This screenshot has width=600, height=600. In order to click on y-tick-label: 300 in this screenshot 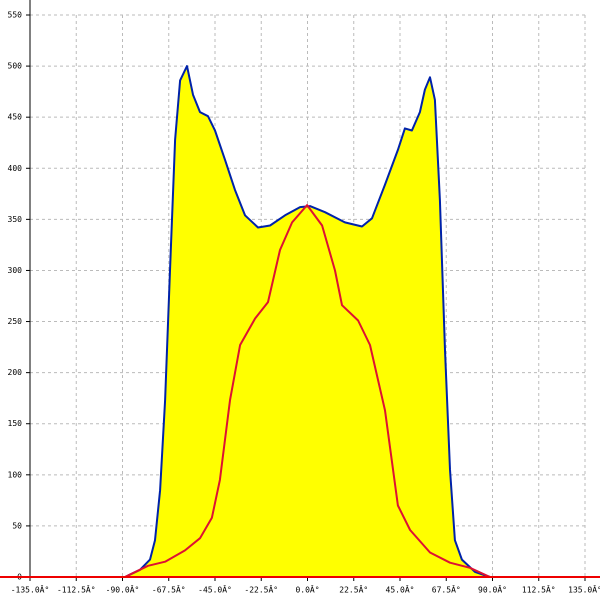, I will do `click(15, 270)`.